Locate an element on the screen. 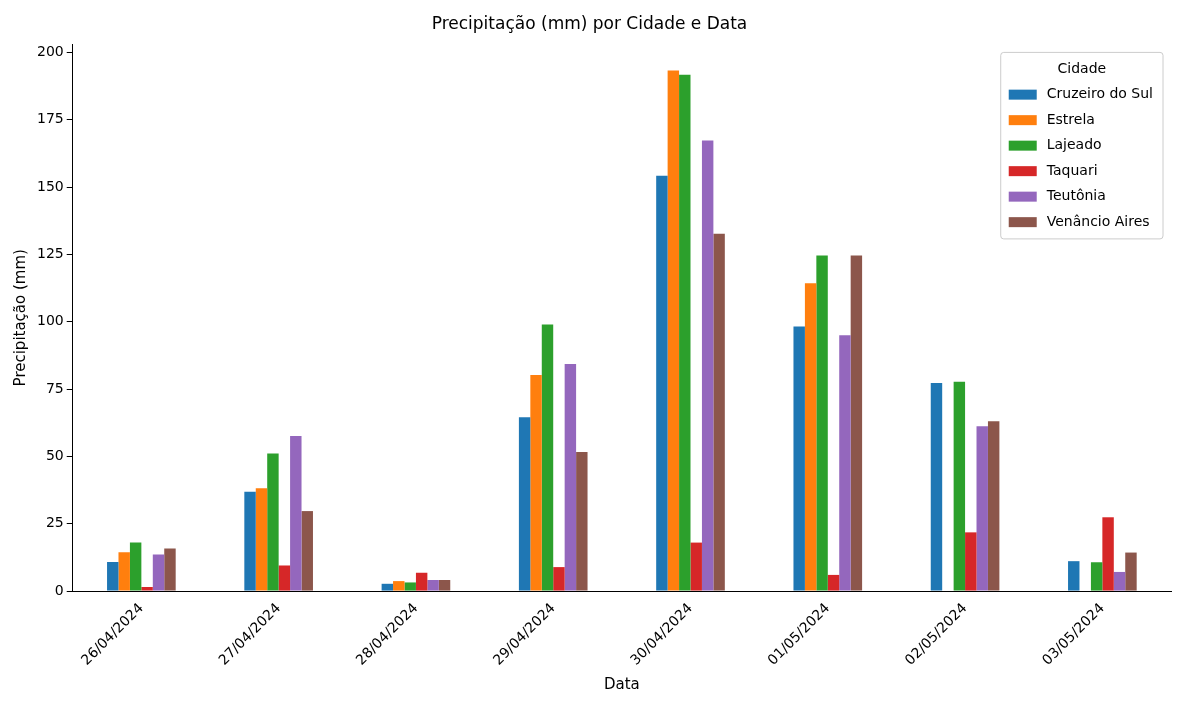 The image size is (1183, 702). legend-label: Teutônia is located at coordinates (1075, 195).